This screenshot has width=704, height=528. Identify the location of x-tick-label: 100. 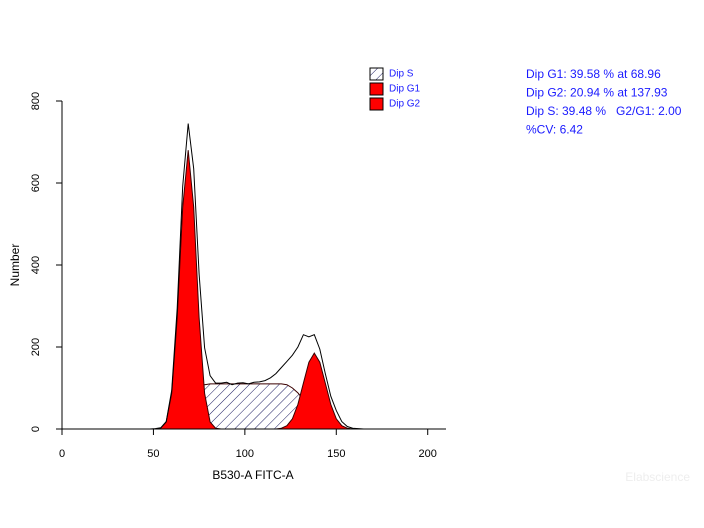
(245, 454).